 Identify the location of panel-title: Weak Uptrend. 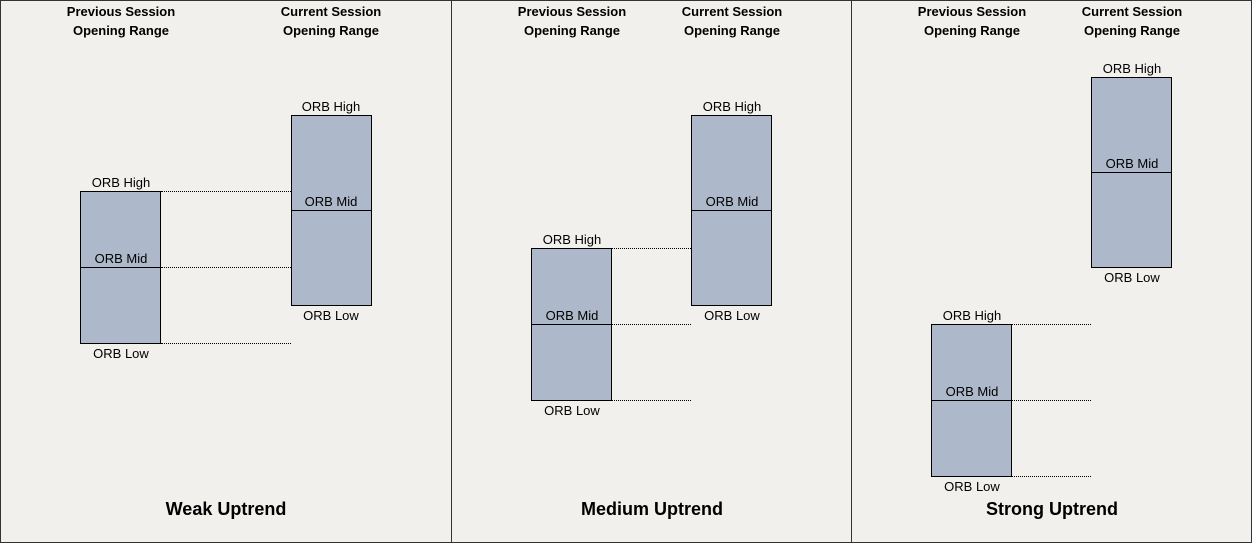
(226, 509).